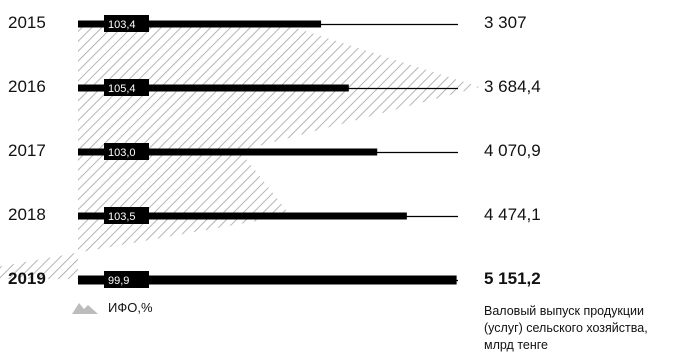 This screenshot has width=675, height=358. What do you see at coordinates (27, 86) in the screenshot?
I see `year-label-2016: 2016` at bounding box center [27, 86].